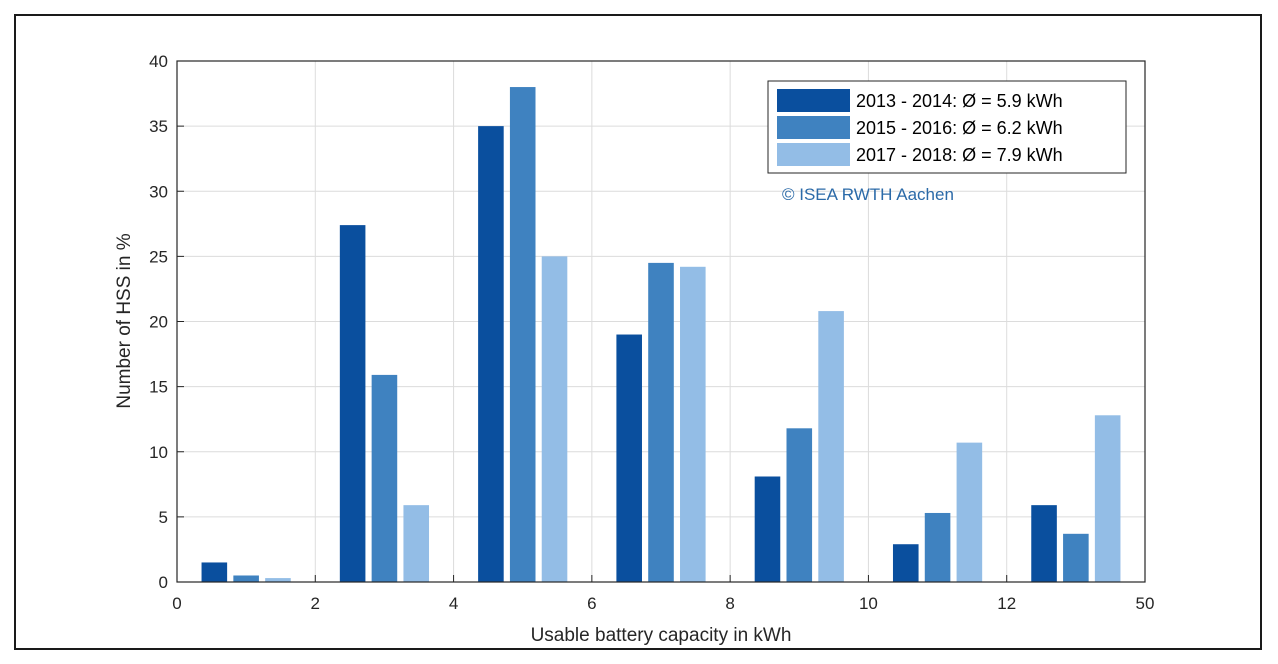  Describe the element at coordinates (278, 580) in the screenshot. I see `bar-series3-group1` at that location.